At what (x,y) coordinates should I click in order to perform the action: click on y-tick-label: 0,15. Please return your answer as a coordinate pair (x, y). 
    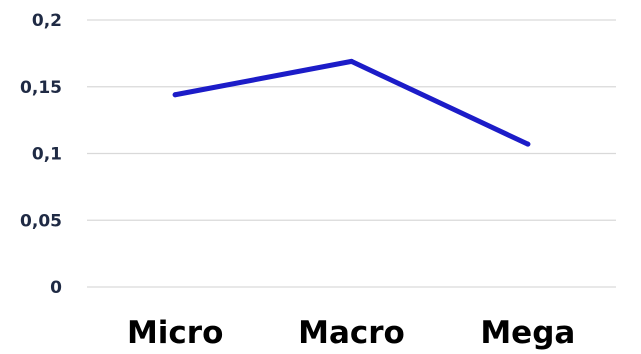
    Looking at the image, I should click on (41, 88).